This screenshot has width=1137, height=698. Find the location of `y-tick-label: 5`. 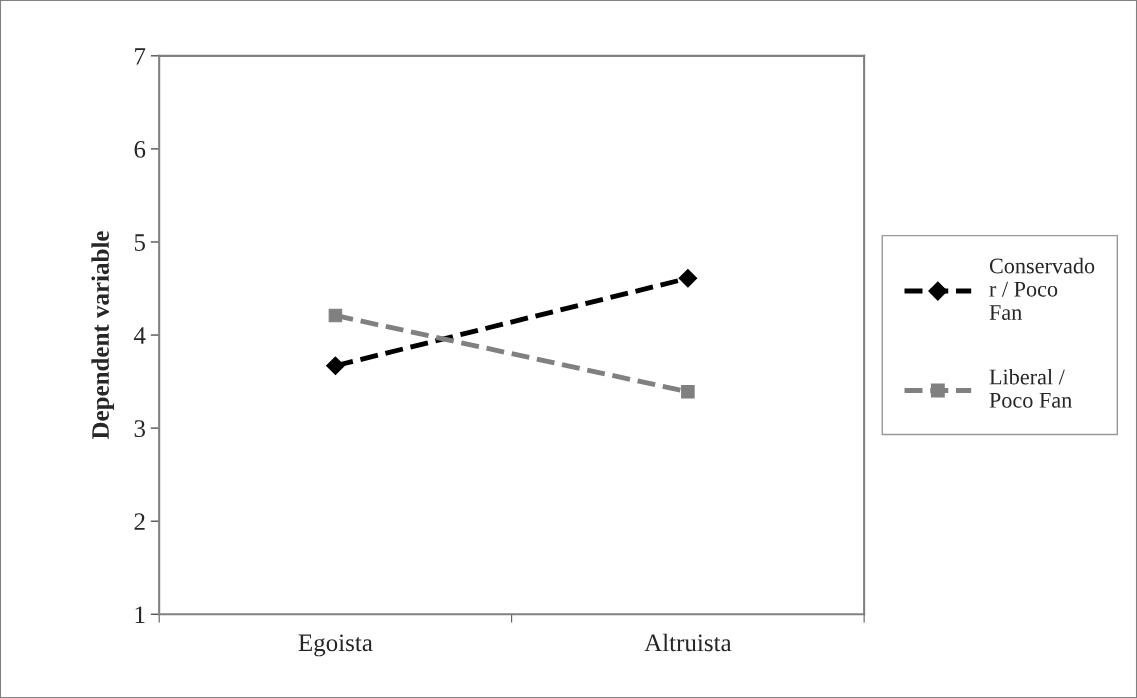

y-tick-label: 5 is located at coordinates (140, 242).